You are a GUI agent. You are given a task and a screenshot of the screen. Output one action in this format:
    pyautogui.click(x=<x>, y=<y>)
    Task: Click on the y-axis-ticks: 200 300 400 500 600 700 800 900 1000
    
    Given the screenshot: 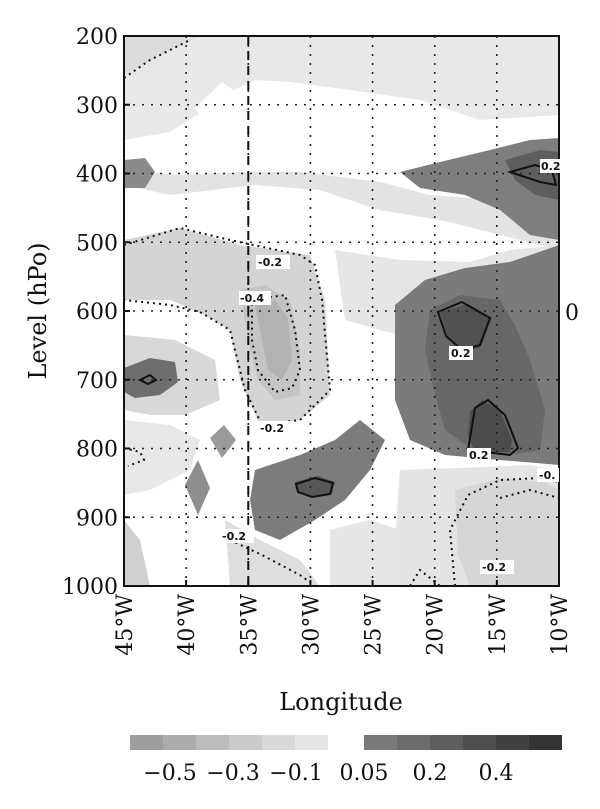 What is the action you would take?
    pyautogui.click(x=96, y=312)
    